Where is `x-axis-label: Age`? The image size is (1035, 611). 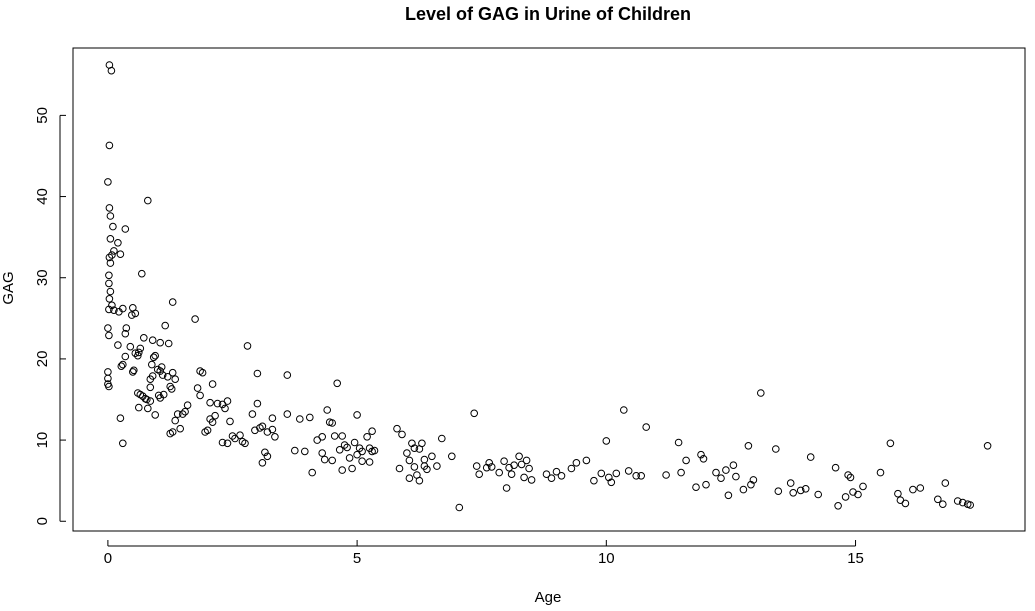 x-axis-label: Age is located at coordinates (548, 597).